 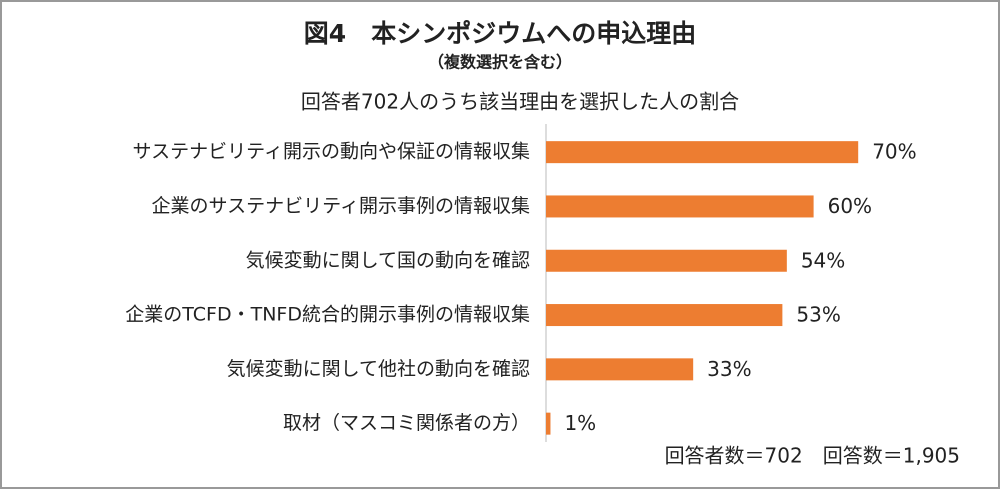 I want to click on y-tick-label: 企業のサステナビリティ開示事例の情報収集, so click(x=341, y=206).